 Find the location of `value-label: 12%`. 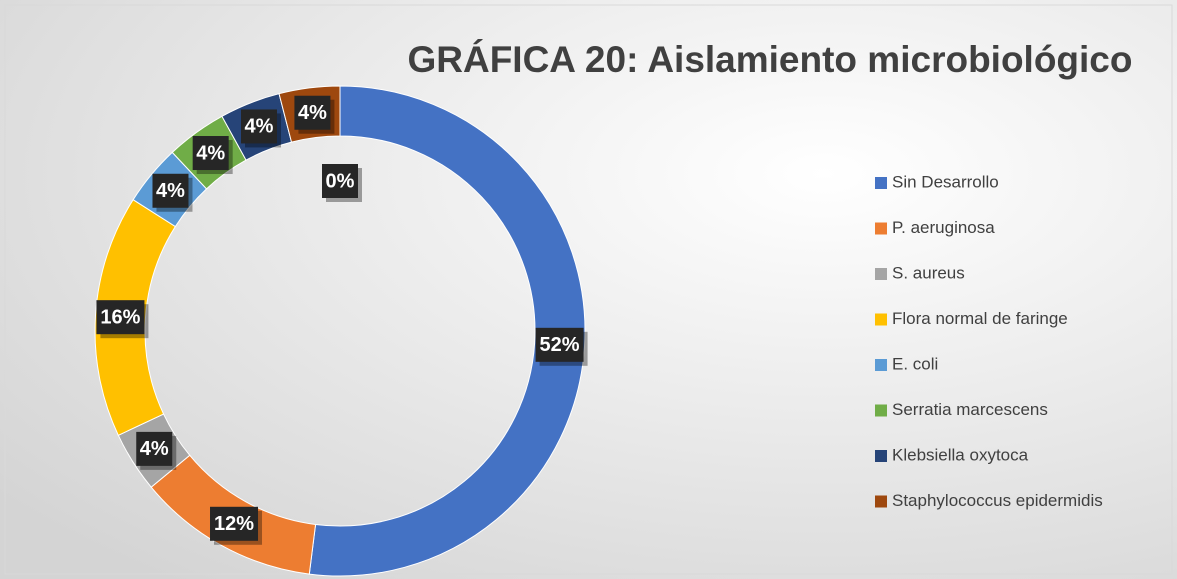

value-label: 12% is located at coordinates (234, 524).